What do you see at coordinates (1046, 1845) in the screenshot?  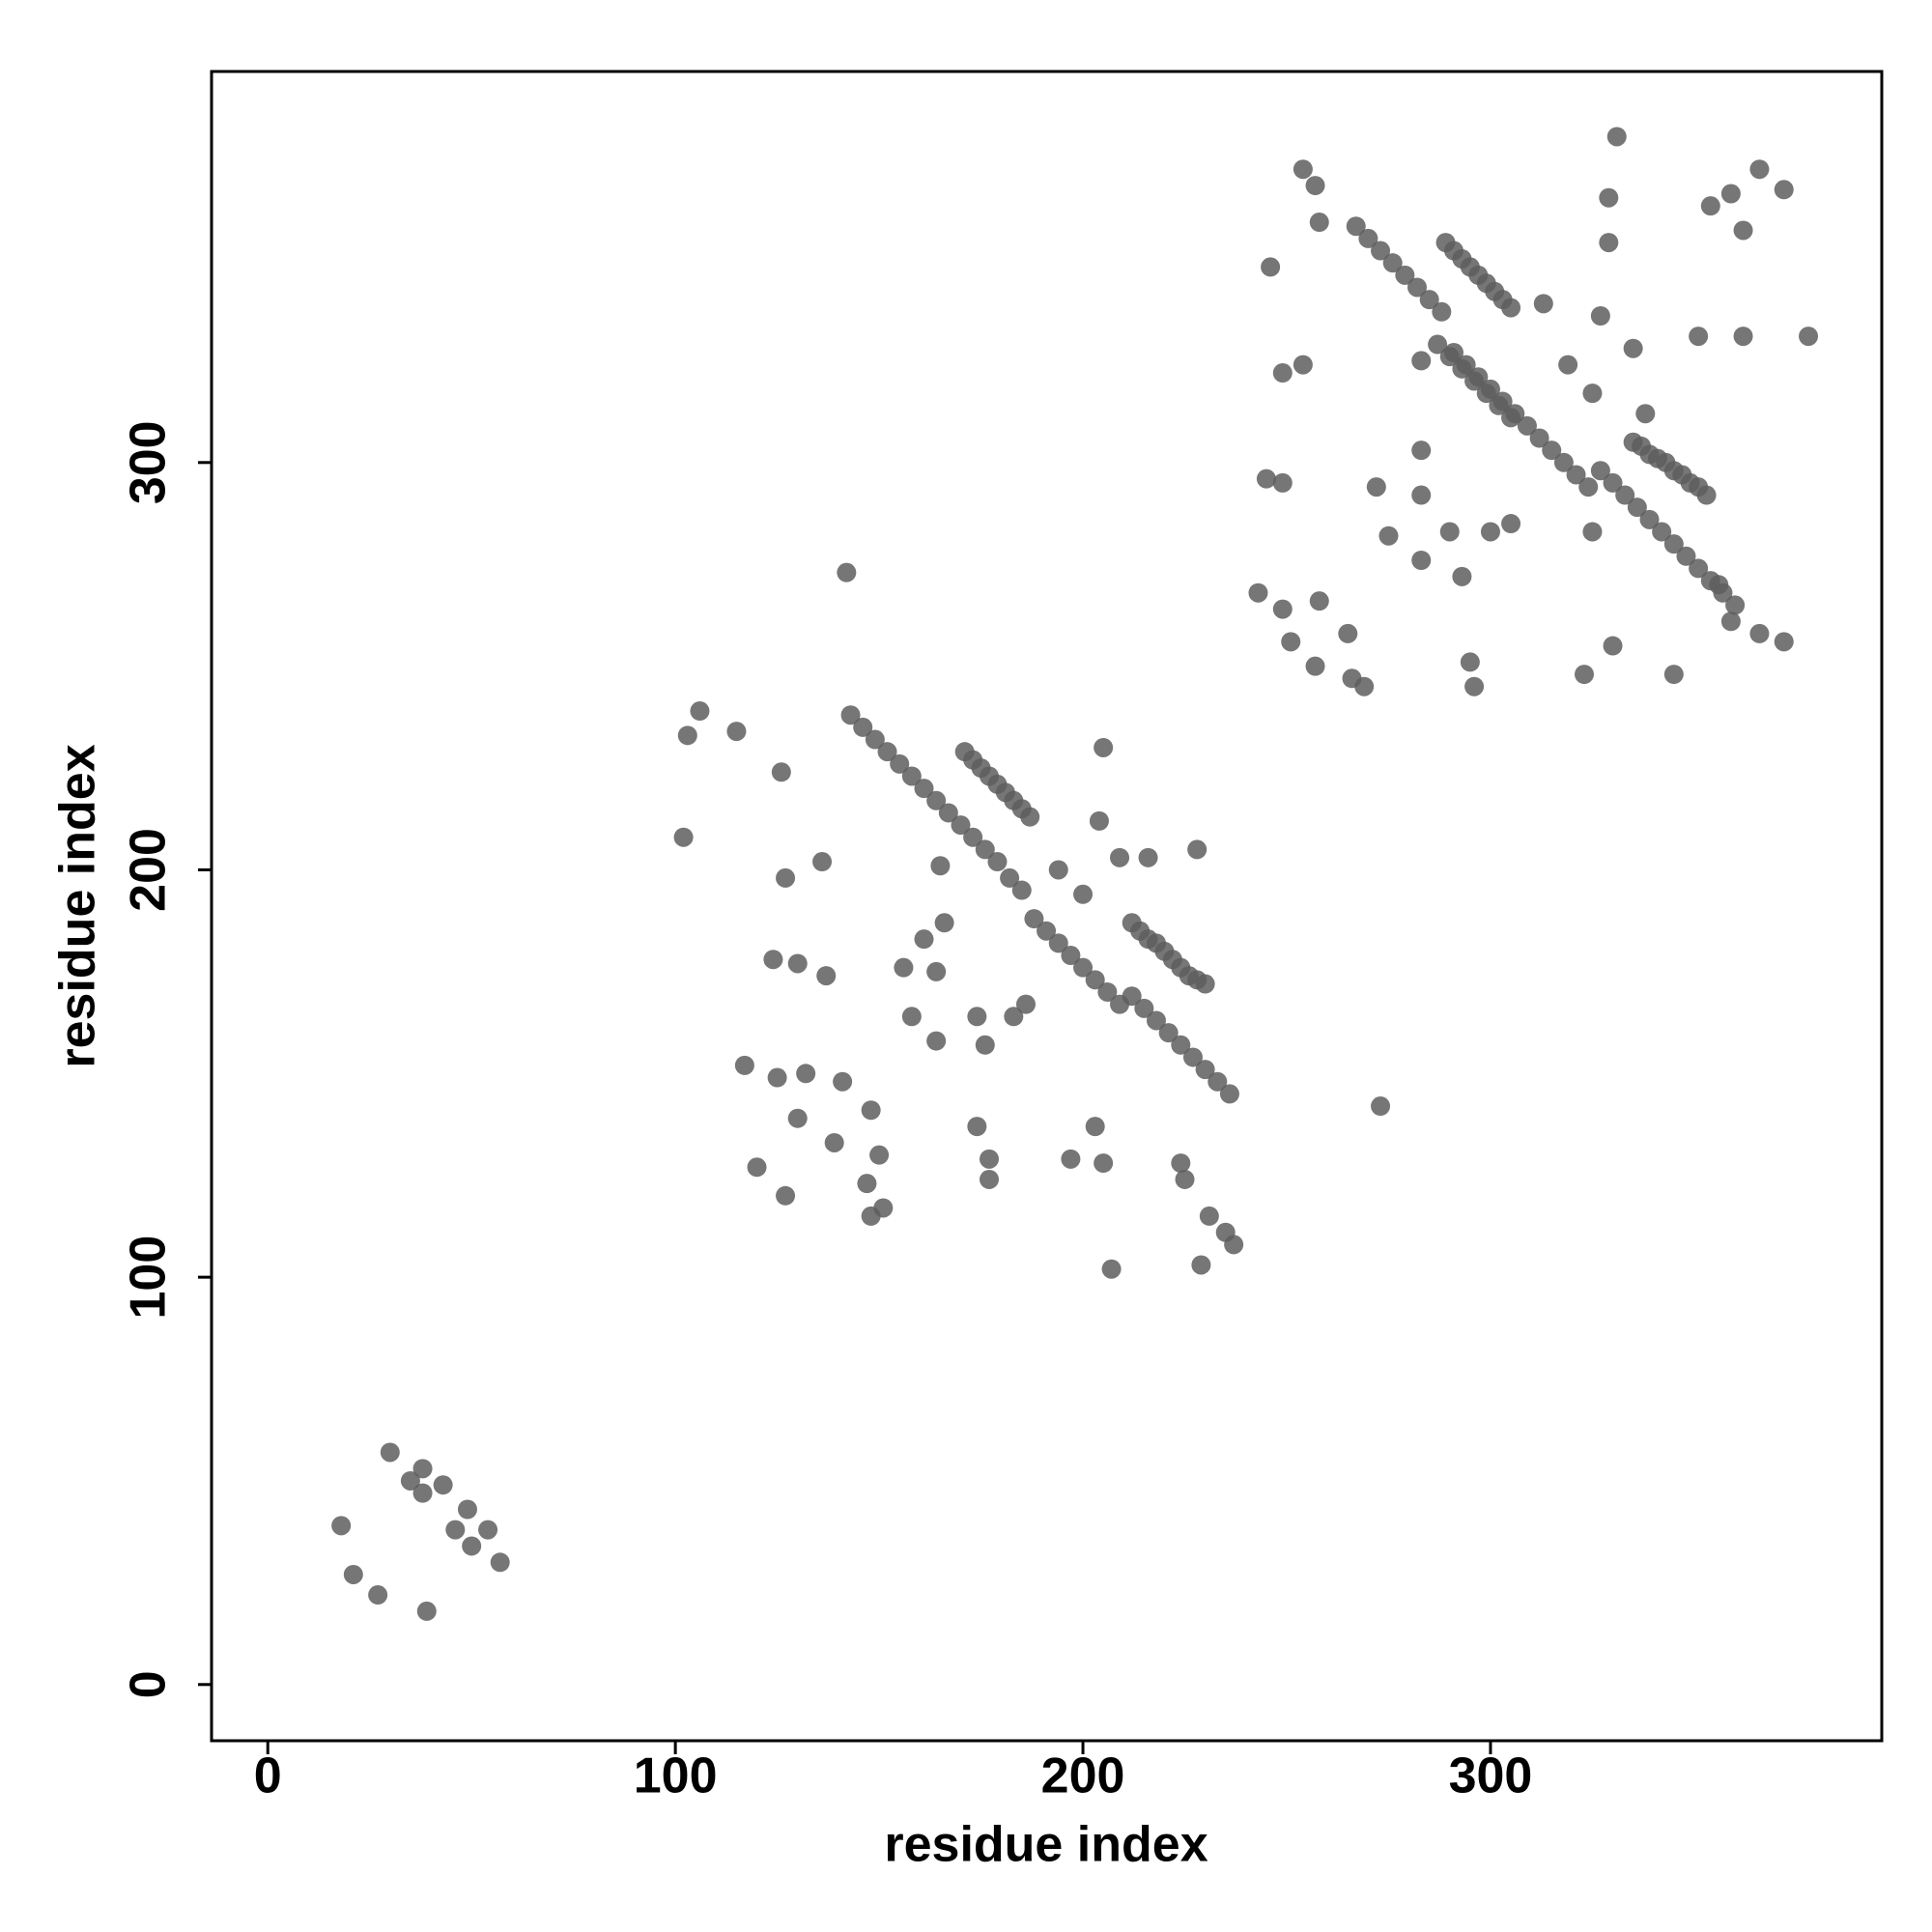 I see `x-axis-label: residue index` at bounding box center [1046, 1845].